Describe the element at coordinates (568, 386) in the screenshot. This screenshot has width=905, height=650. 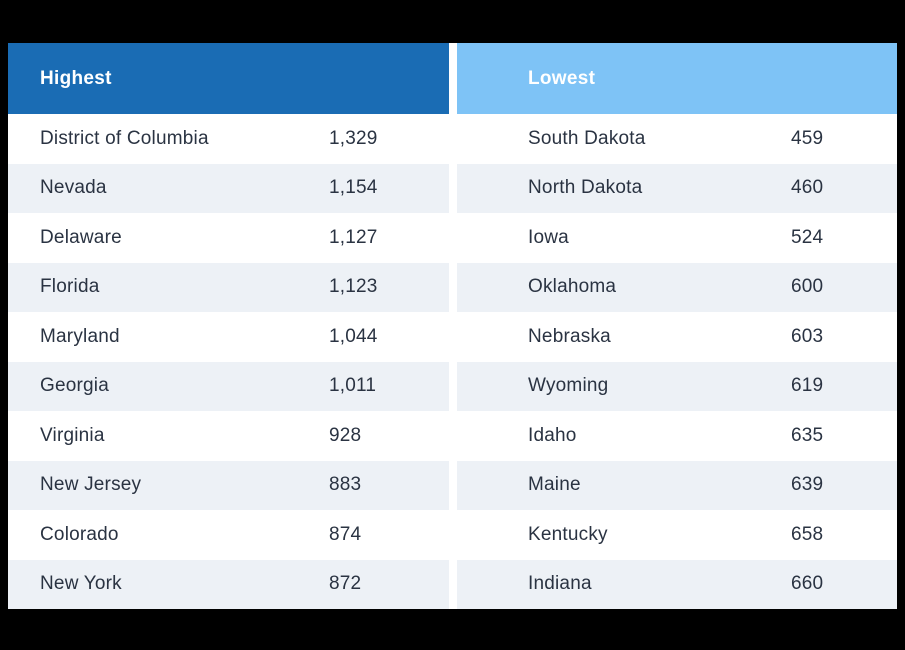
I see `state-name: Wyoming` at that location.